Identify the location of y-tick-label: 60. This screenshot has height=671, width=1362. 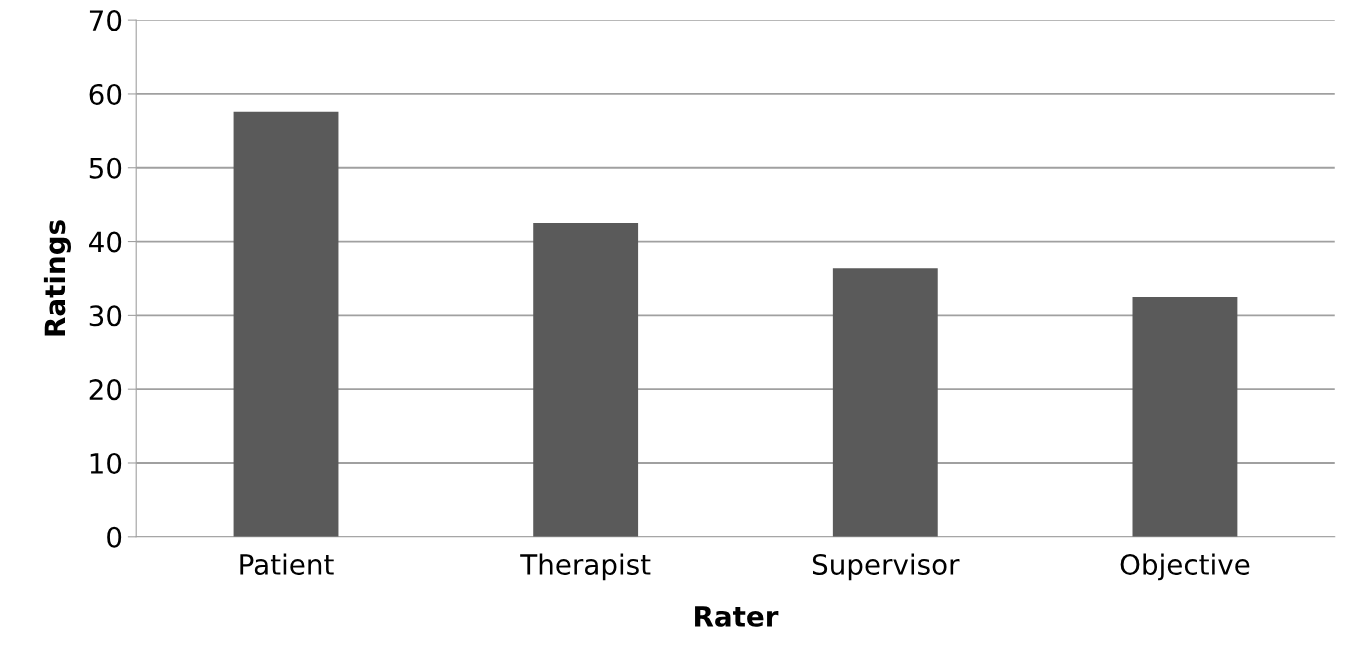
(105, 94).